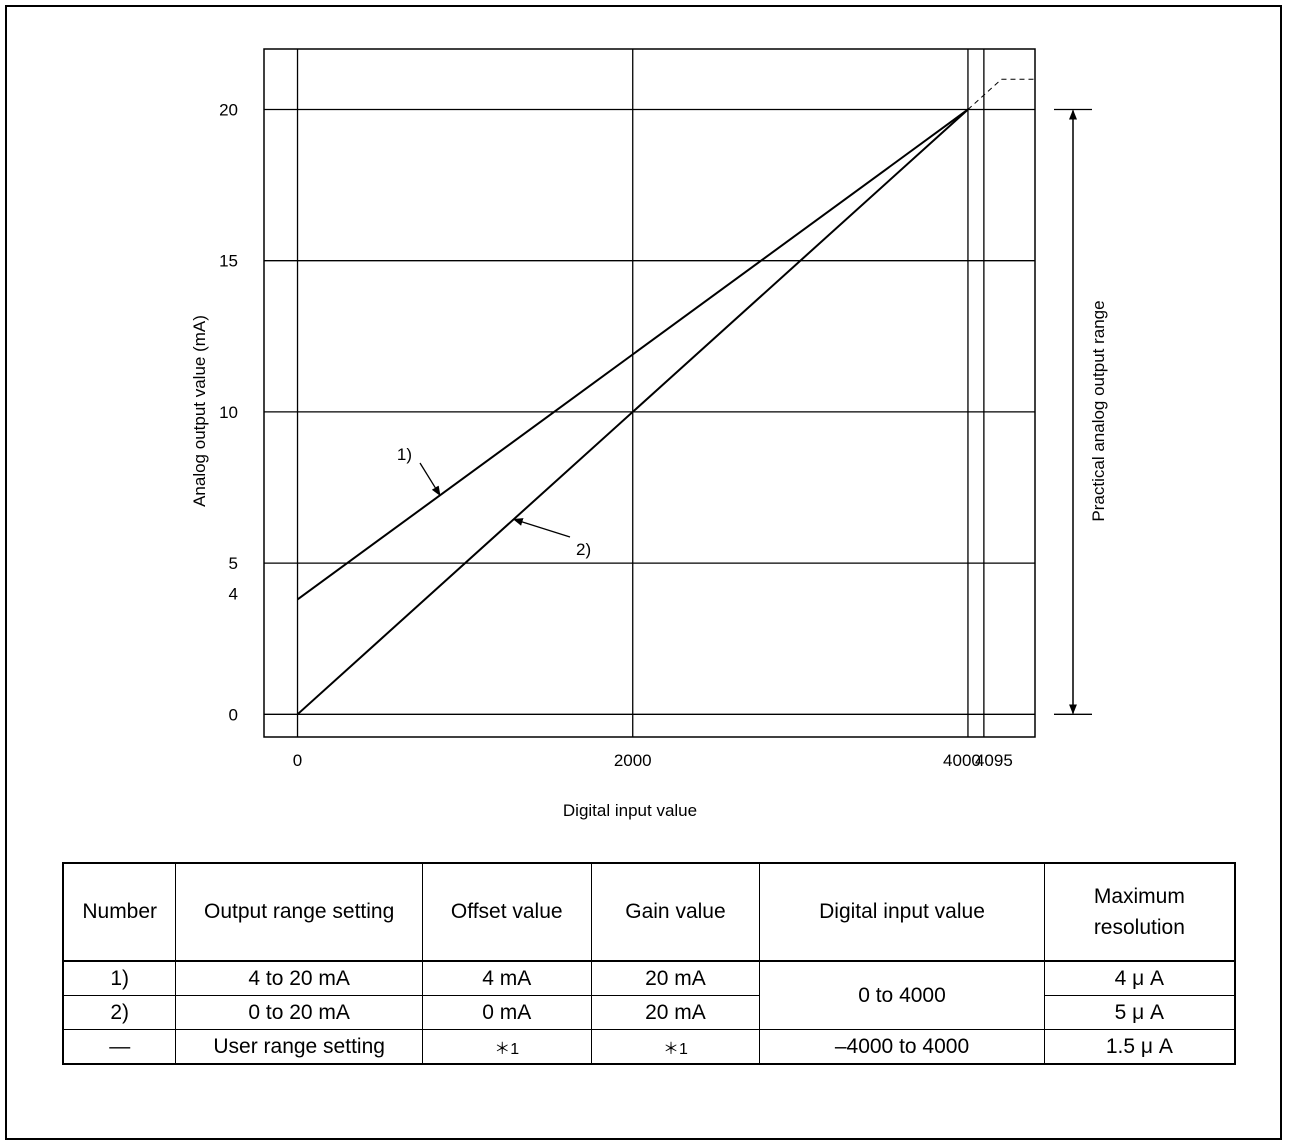 This screenshot has width=1290, height=1147. Describe the element at coordinates (228, 261) in the screenshot. I see `y-tick-label: 15` at that location.